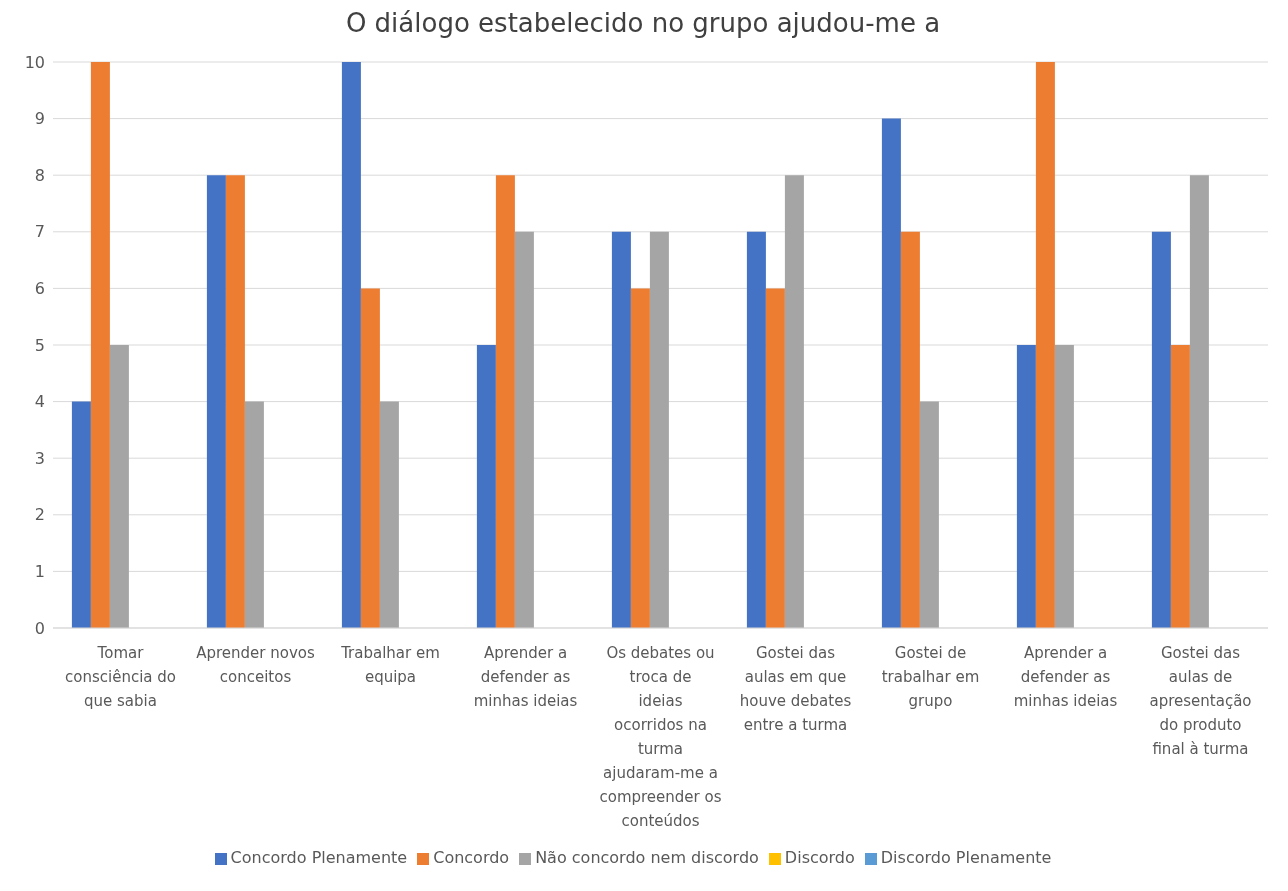 The image size is (1288, 891). I want to click on x-tick-label: Trabalhar em equipa, so click(390, 665).